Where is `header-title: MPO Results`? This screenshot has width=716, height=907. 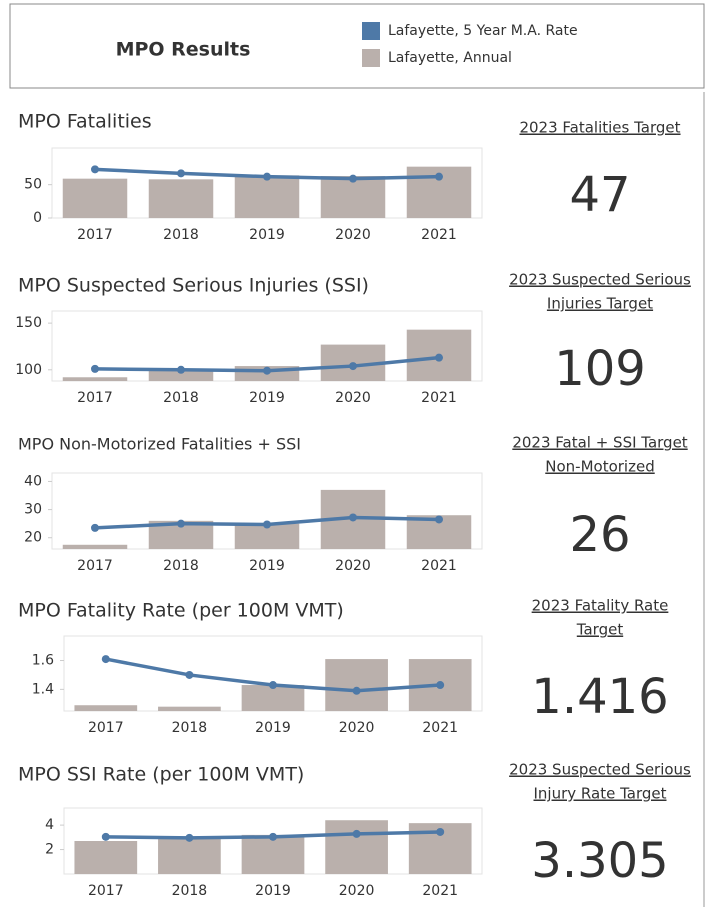
header-title: MPO Results is located at coordinates (183, 50).